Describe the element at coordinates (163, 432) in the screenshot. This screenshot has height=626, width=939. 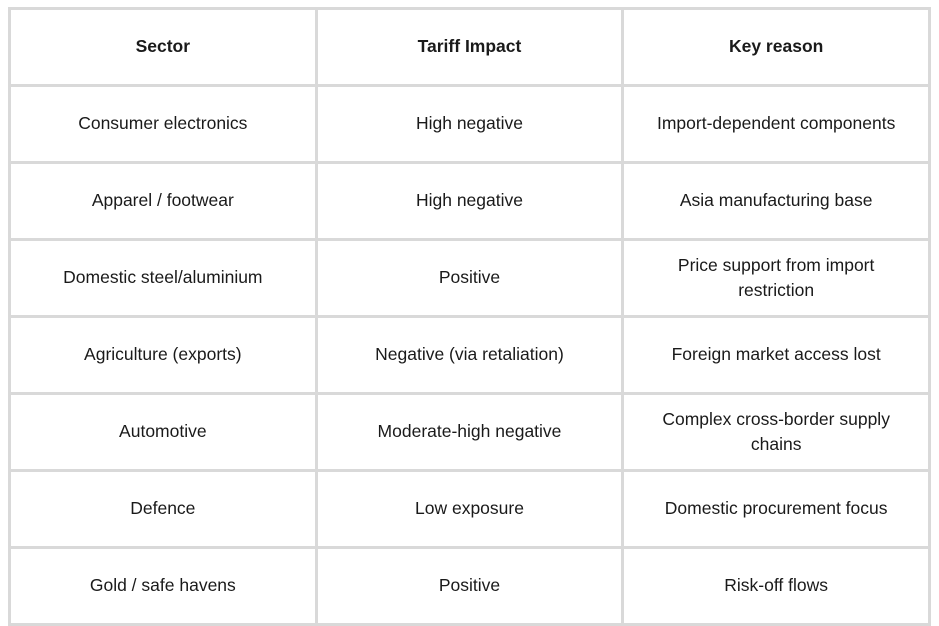
I see `cell-sector: Automotive` at that location.